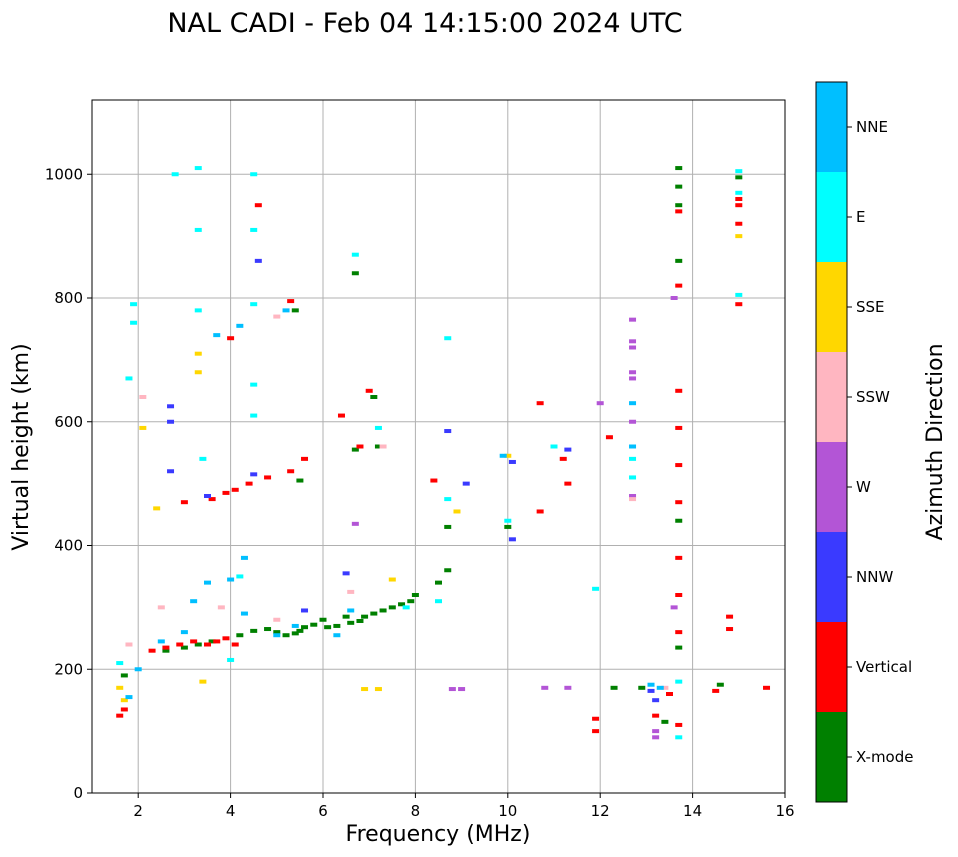  Describe the element at coordinates (64, 174) in the screenshot. I see `y-tick-label: 1000` at that location.